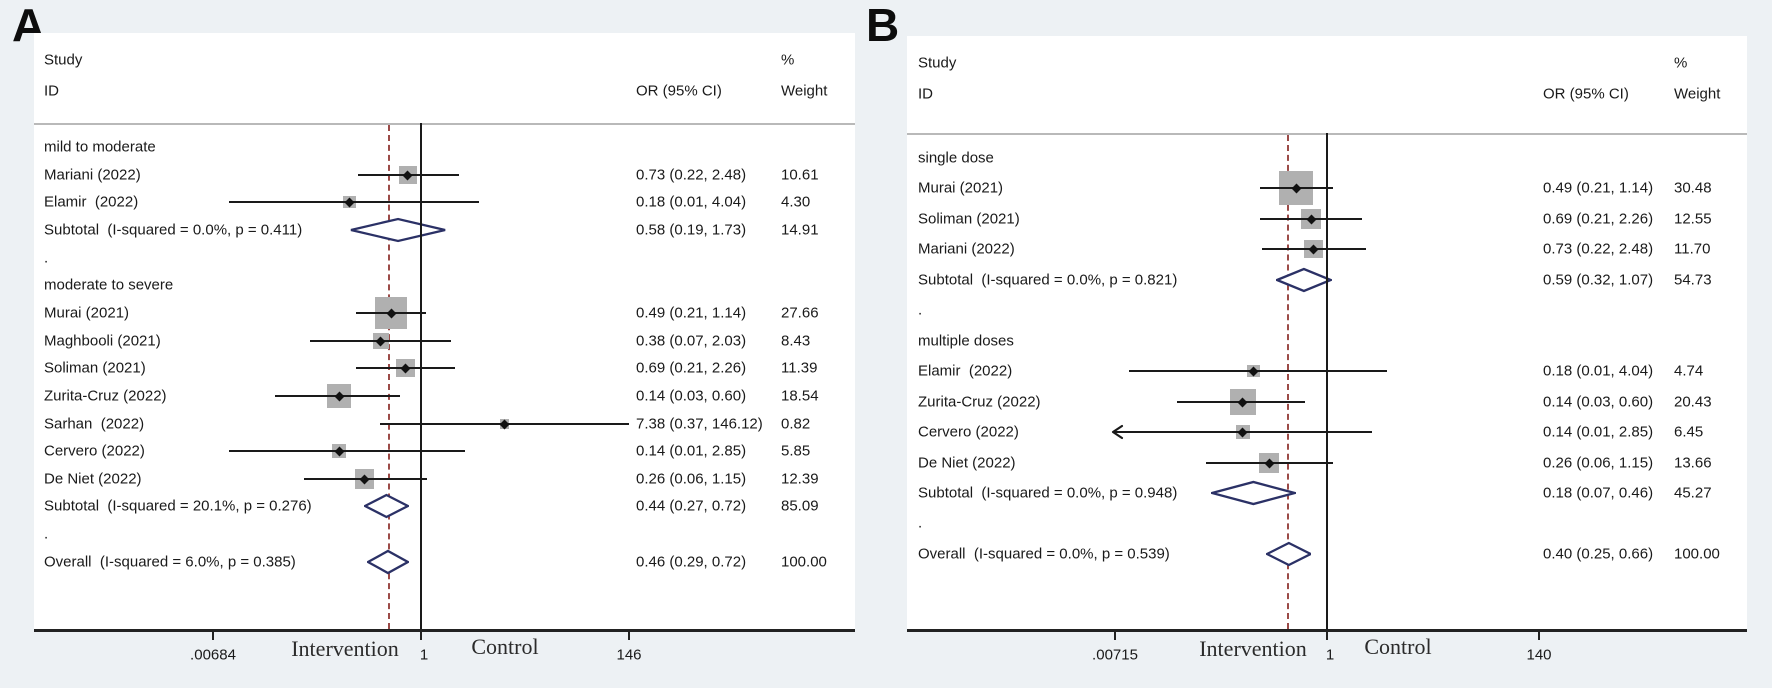 This screenshot has width=1772, height=688. I want to click on header-separator-line, so click(444, 124).